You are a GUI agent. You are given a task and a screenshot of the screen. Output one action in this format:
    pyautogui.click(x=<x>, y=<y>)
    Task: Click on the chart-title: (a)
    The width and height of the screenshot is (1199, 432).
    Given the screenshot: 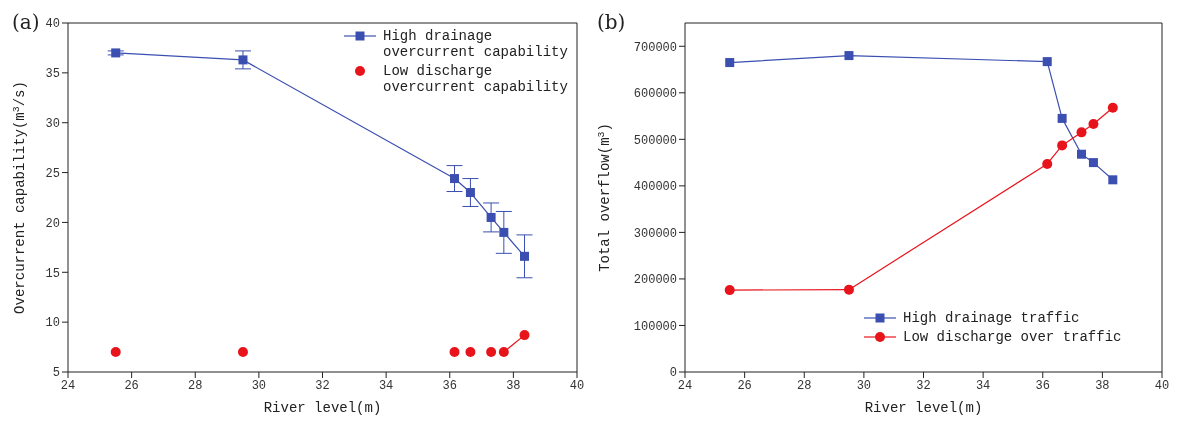 What is the action you would take?
    pyautogui.click(x=26, y=22)
    